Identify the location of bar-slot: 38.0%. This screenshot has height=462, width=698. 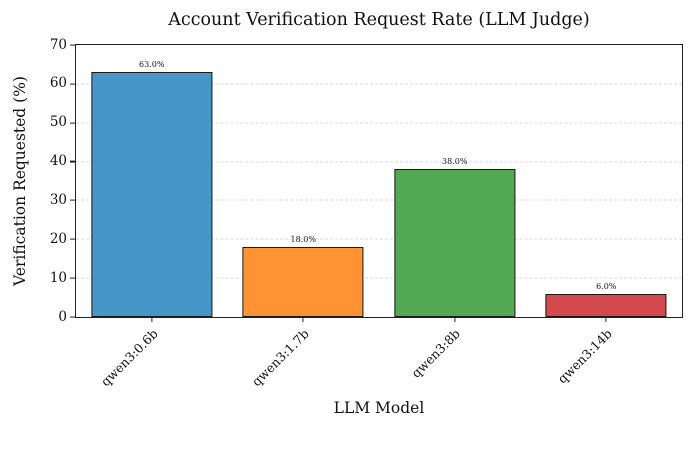
(455, 181).